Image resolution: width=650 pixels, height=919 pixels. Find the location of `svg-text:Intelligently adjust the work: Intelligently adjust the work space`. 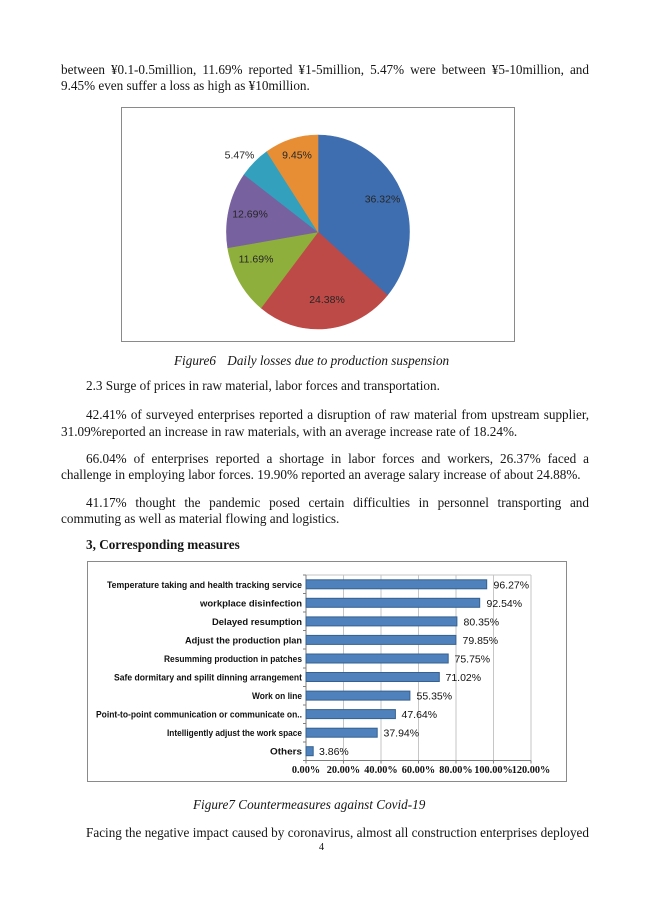

svg-text:Intelligently adjust the work: Intelligently adjust the work space is located at coordinates (234, 733).